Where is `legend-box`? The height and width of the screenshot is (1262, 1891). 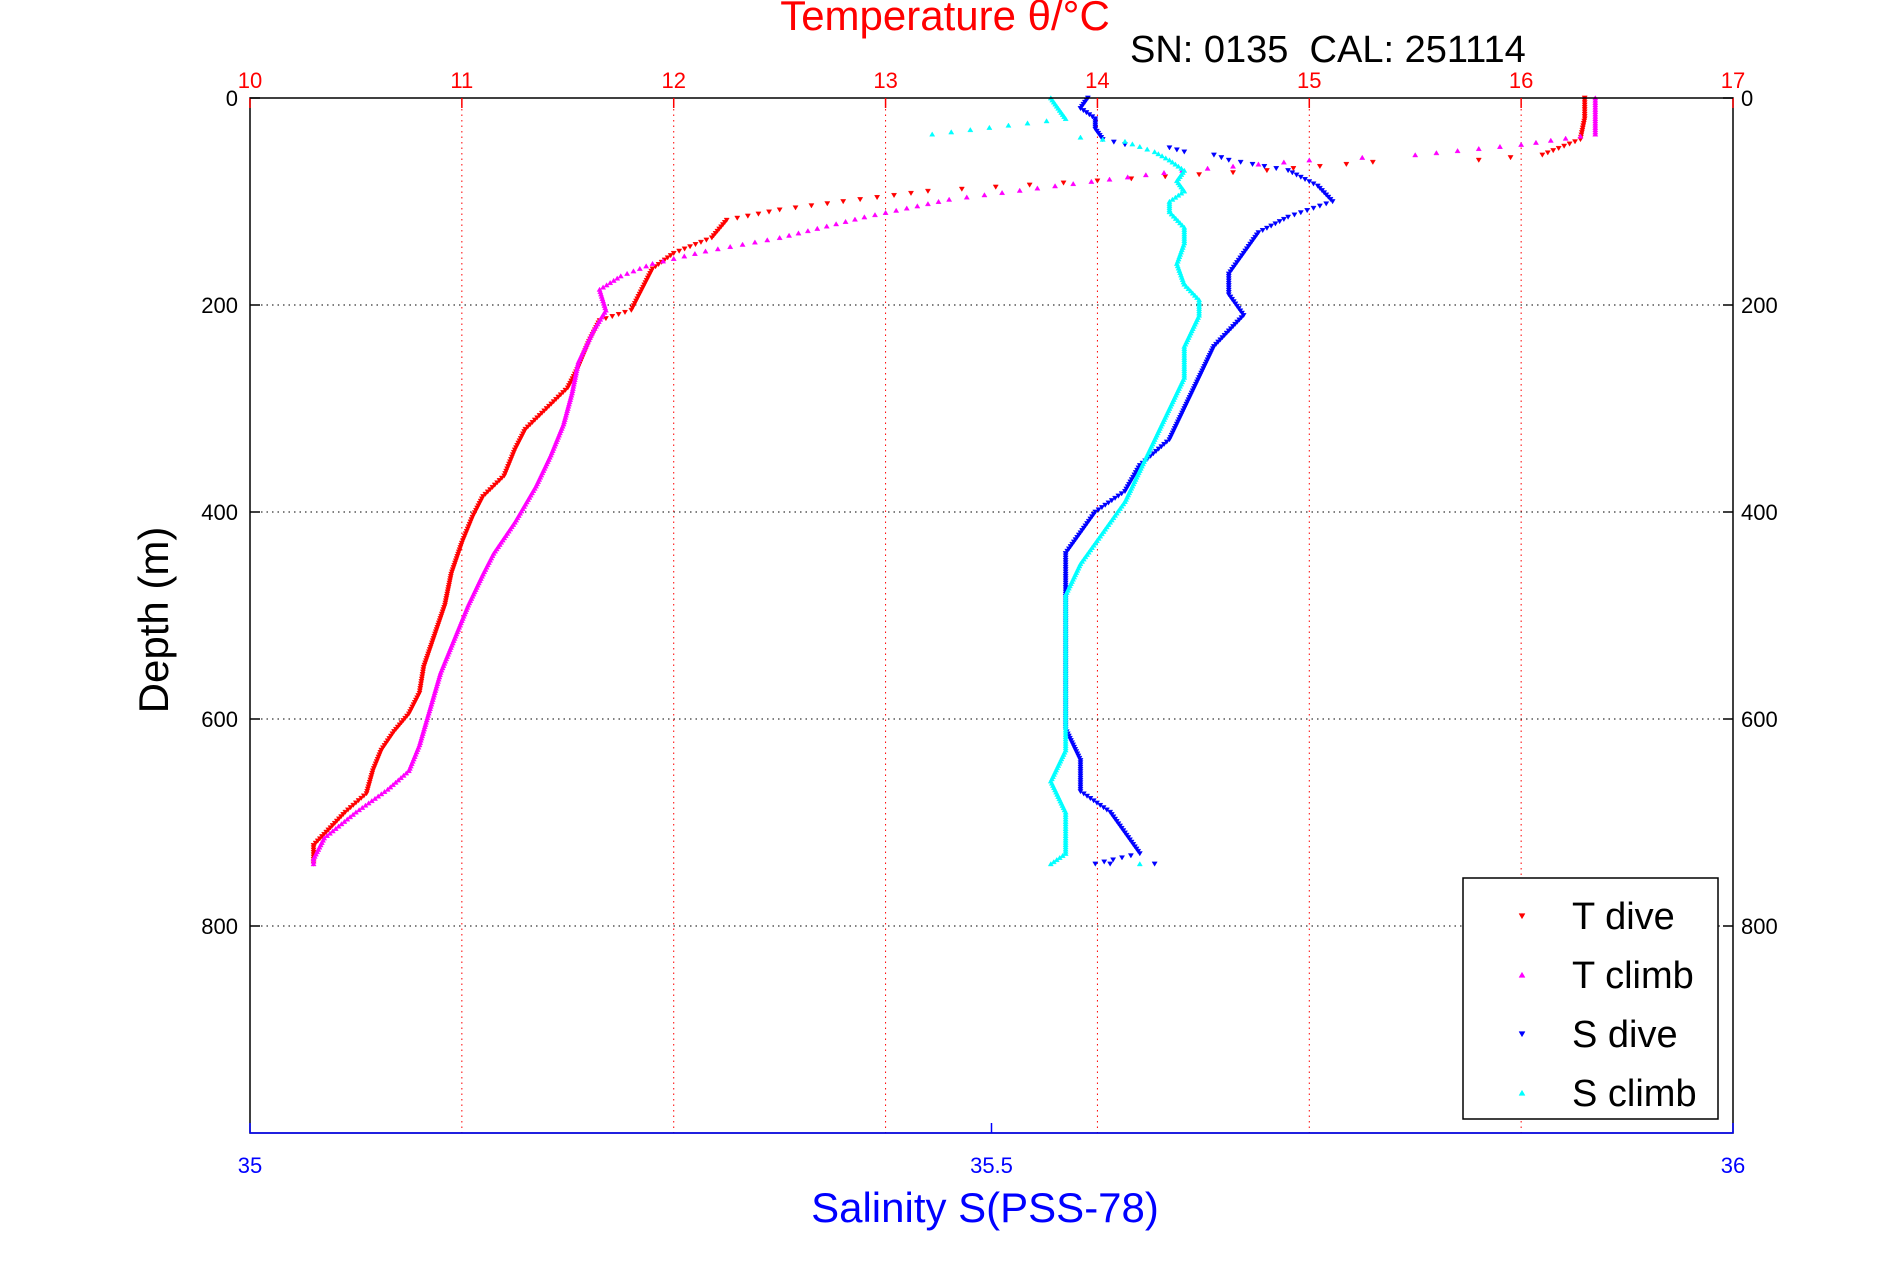 legend-box is located at coordinates (1590, 998).